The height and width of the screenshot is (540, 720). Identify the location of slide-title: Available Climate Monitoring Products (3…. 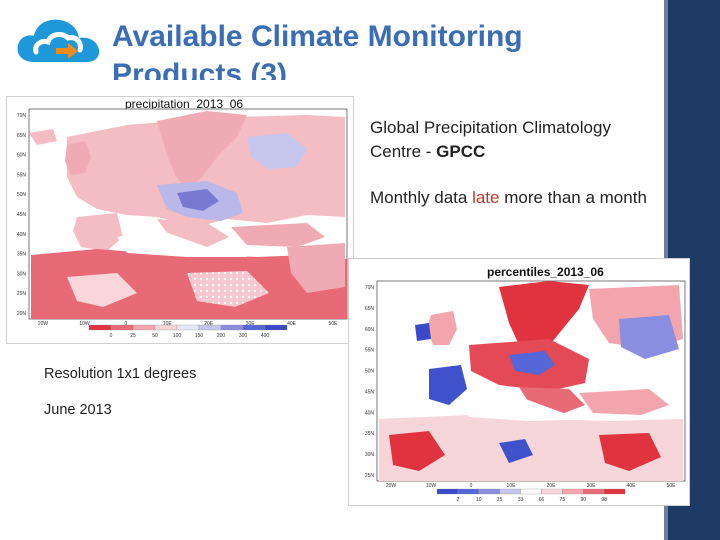
(317, 50).